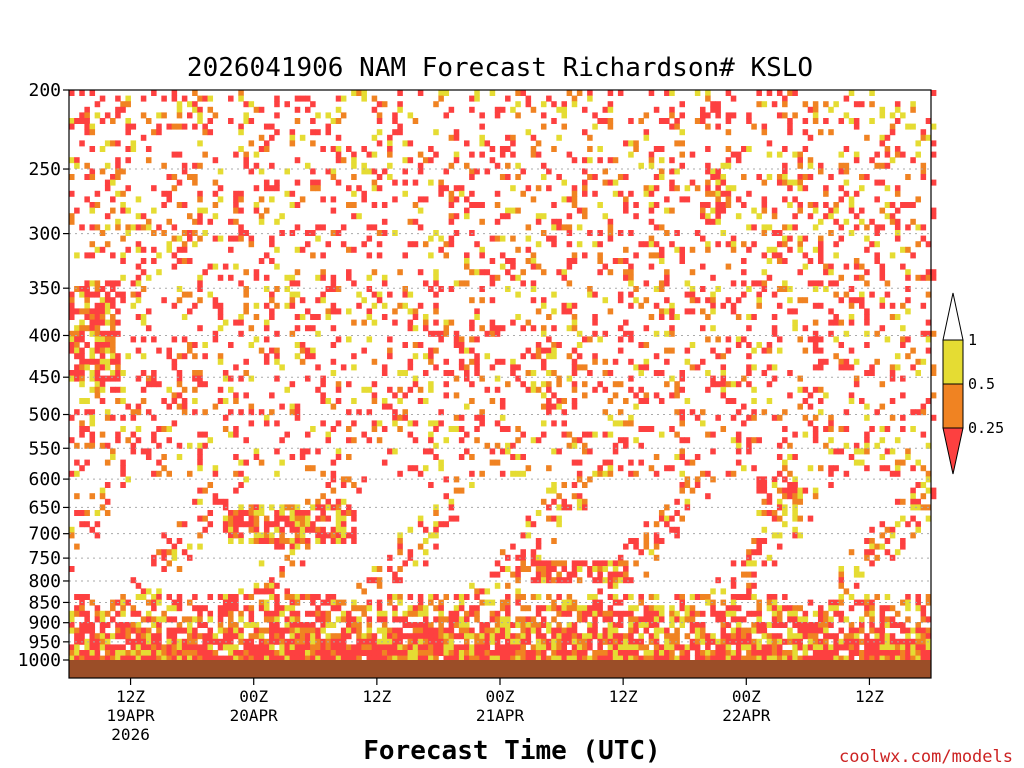 The image size is (1024, 768). What do you see at coordinates (44, 507) in the screenshot?
I see `y-tick-label: 650` at bounding box center [44, 507].